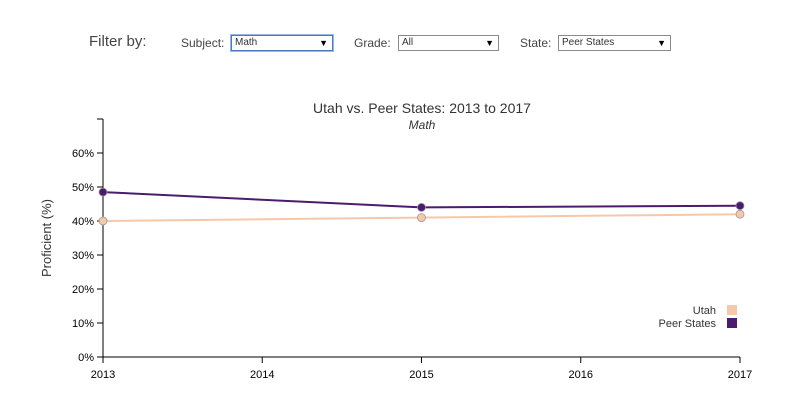 Image resolution: width=796 pixels, height=411 pixels. Describe the element at coordinates (581, 375) in the screenshot. I see `x-tick-label: 2016` at that location.